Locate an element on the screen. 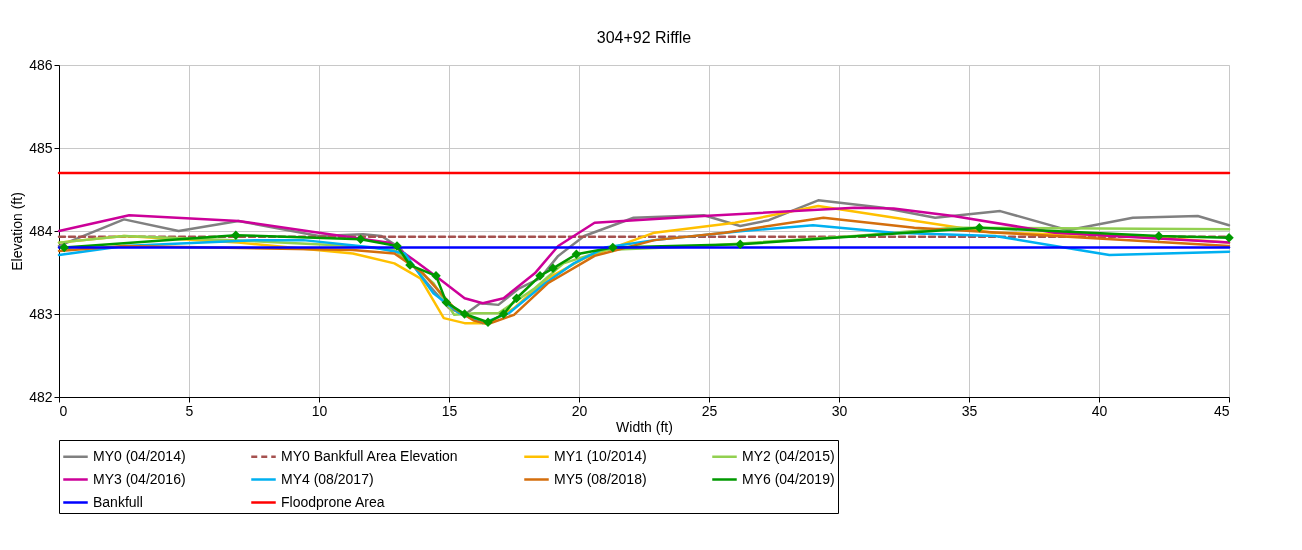  legend-label: MY0 (04/2014) is located at coordinates (139, 455).